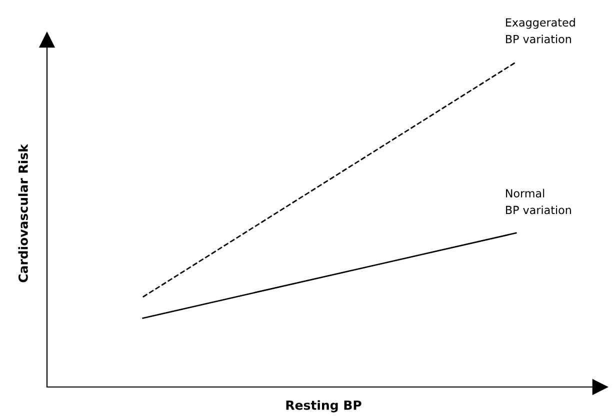 The width and height of the screenshot is (616, 418). Describe the element at coordinates (540, 31) in the screenshot. I see `text: Exaggerated BP variation` at that location.